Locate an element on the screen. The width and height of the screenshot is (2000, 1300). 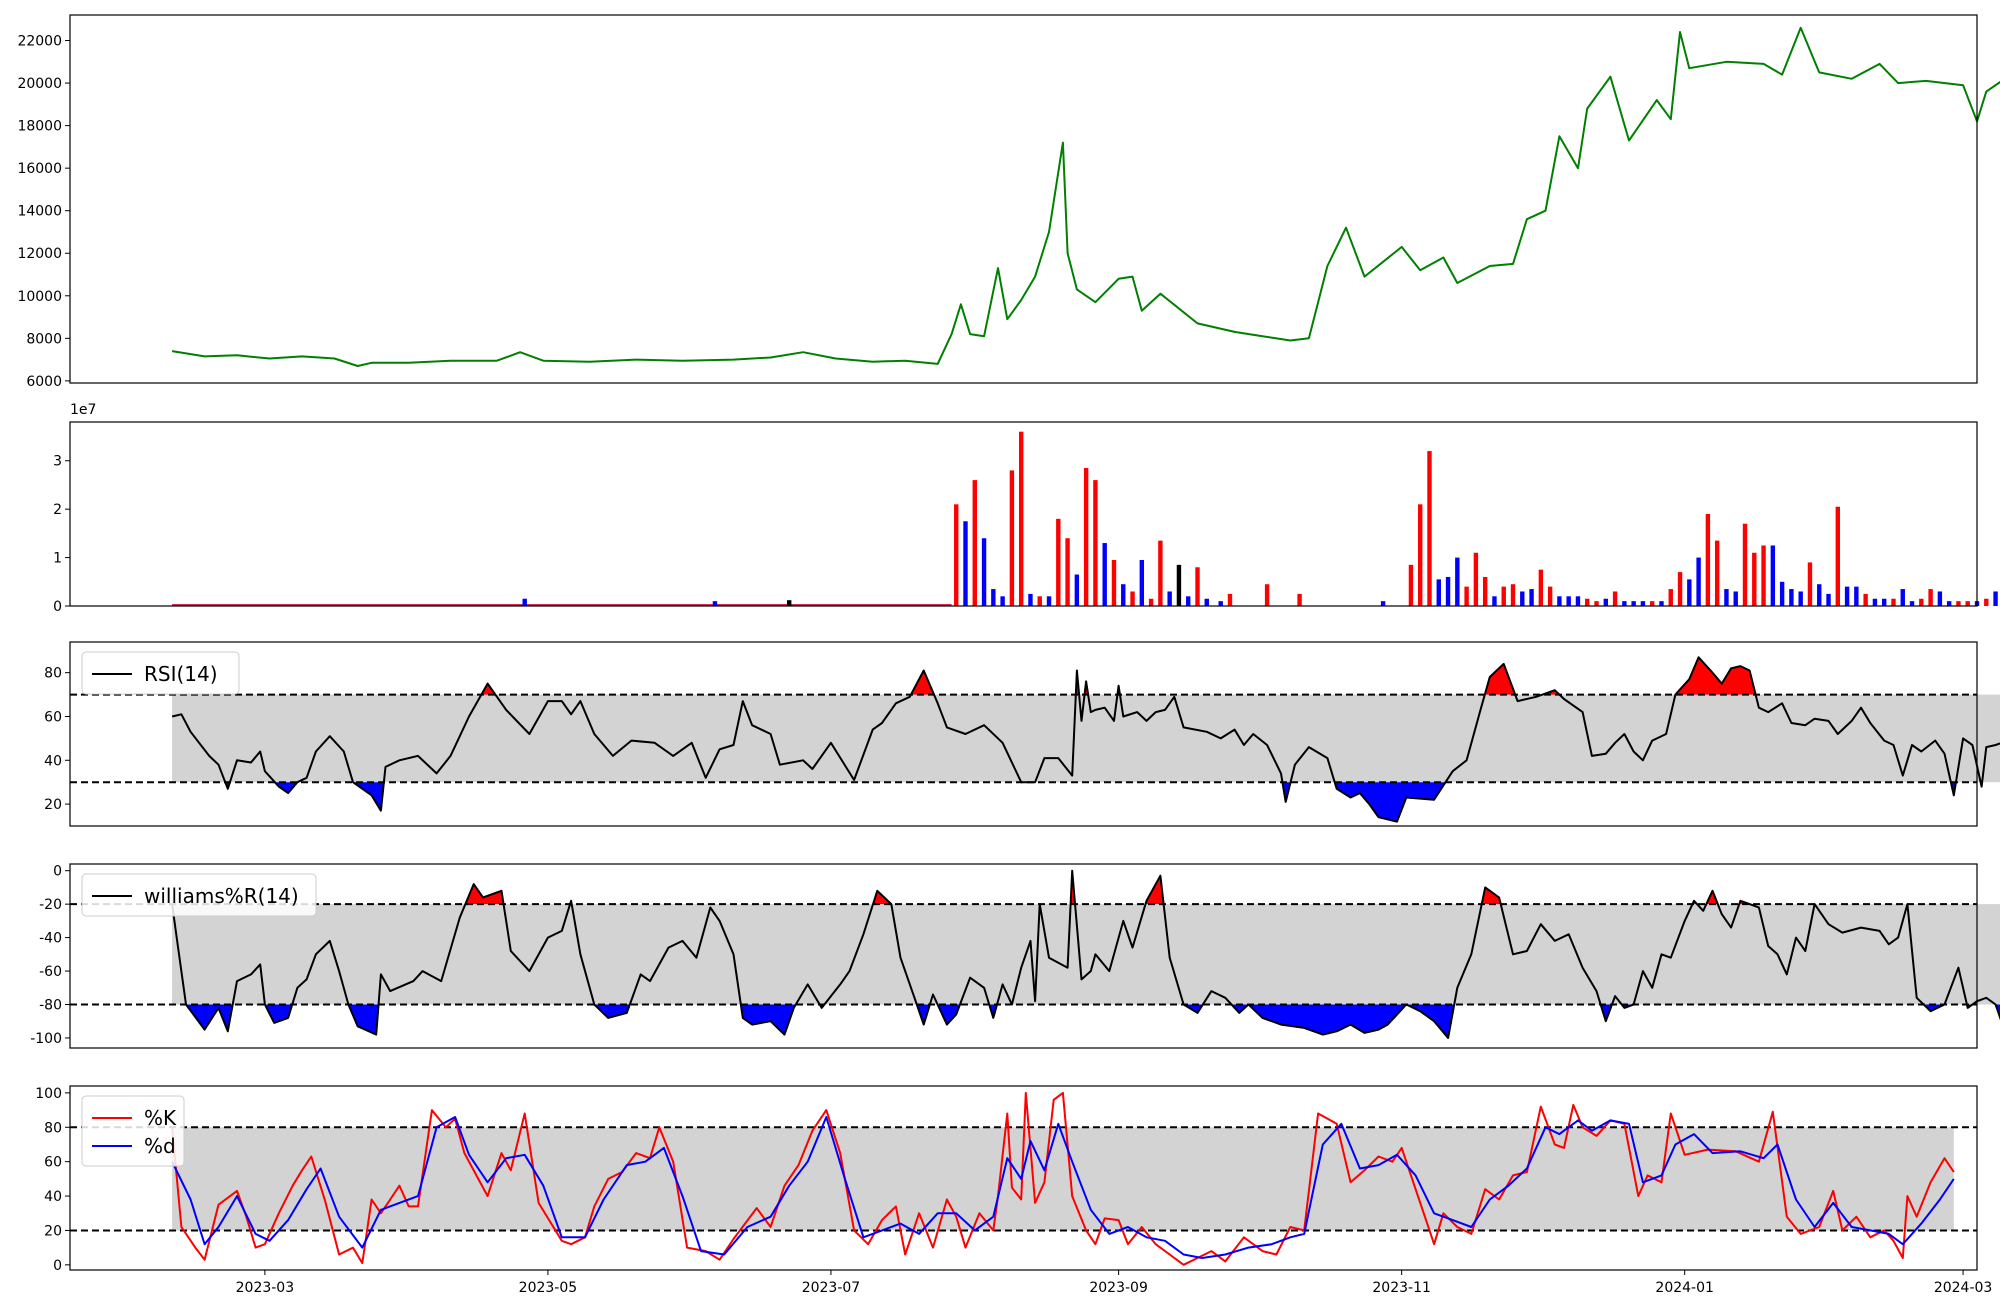
x-tick-label: 2023-09 is located at coordinates (1118, 1288).